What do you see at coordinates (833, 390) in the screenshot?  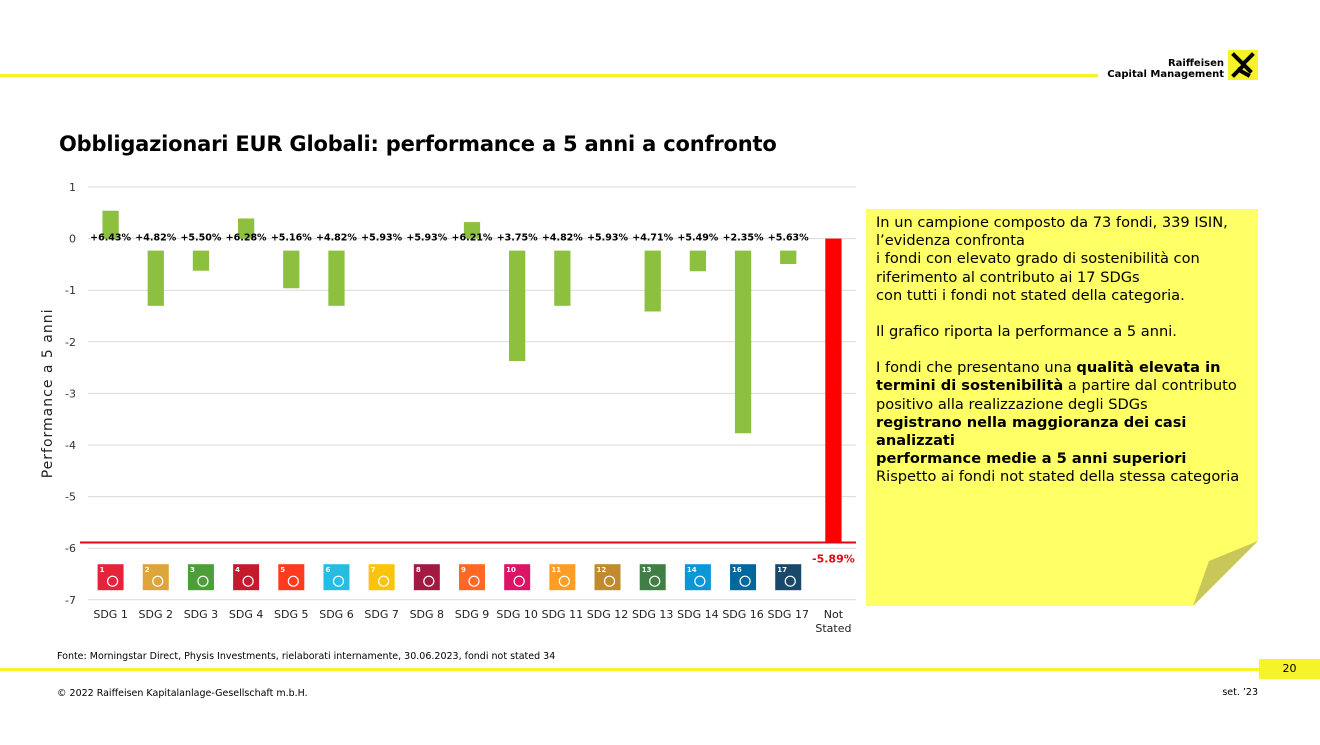 I see `bar-not-stated` at bounding box center [833, 390].